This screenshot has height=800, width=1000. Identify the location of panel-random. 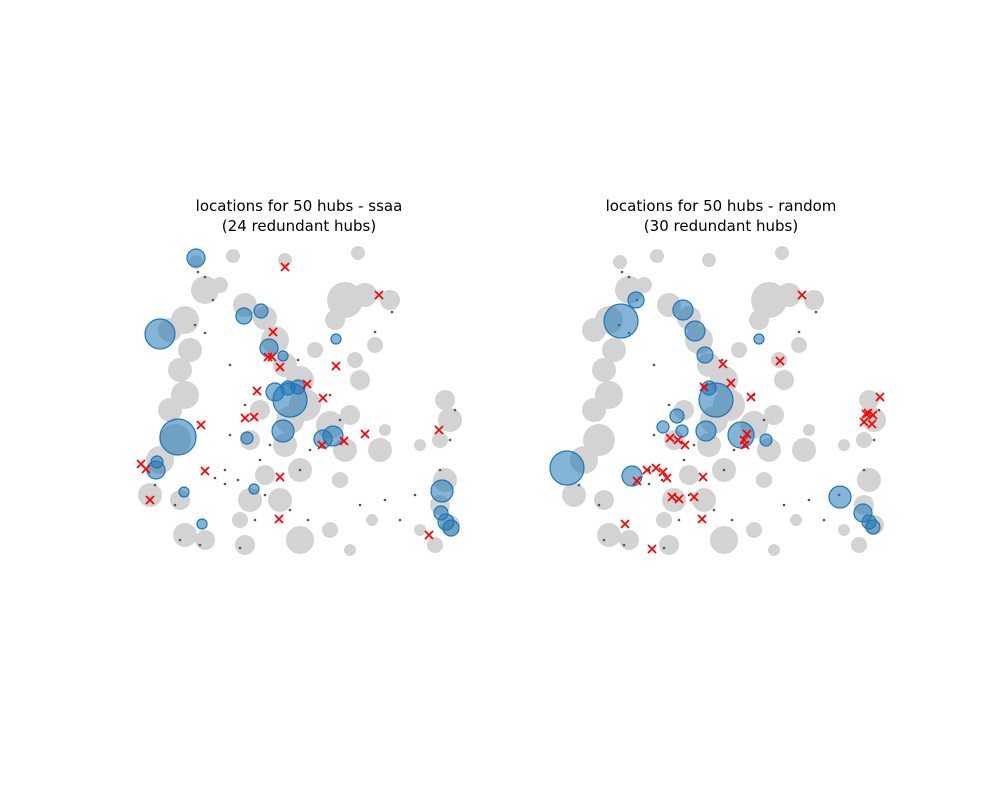
(717, 401).